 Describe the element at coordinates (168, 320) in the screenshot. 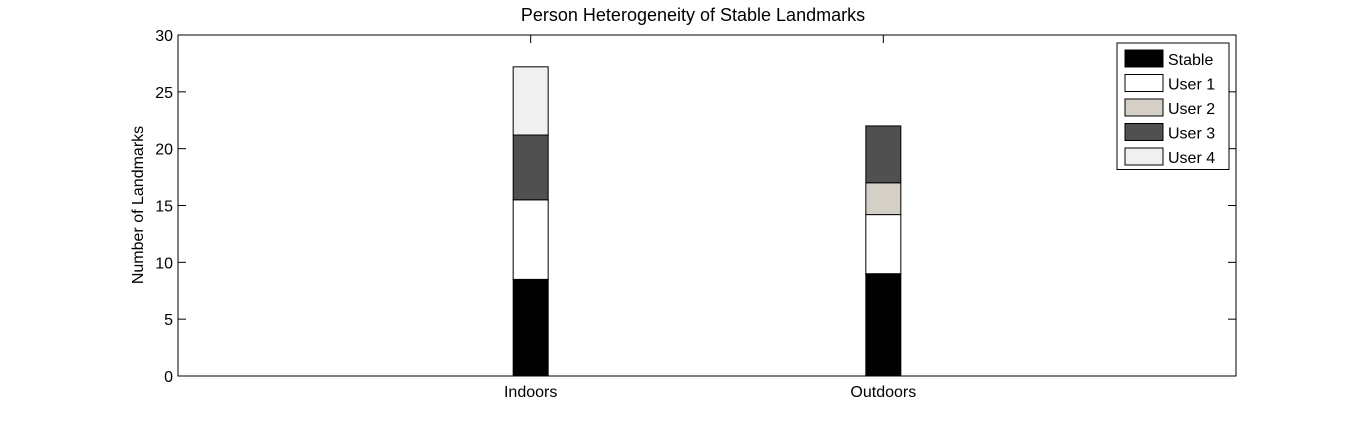

I see `y-tick-label: 5` at that location.